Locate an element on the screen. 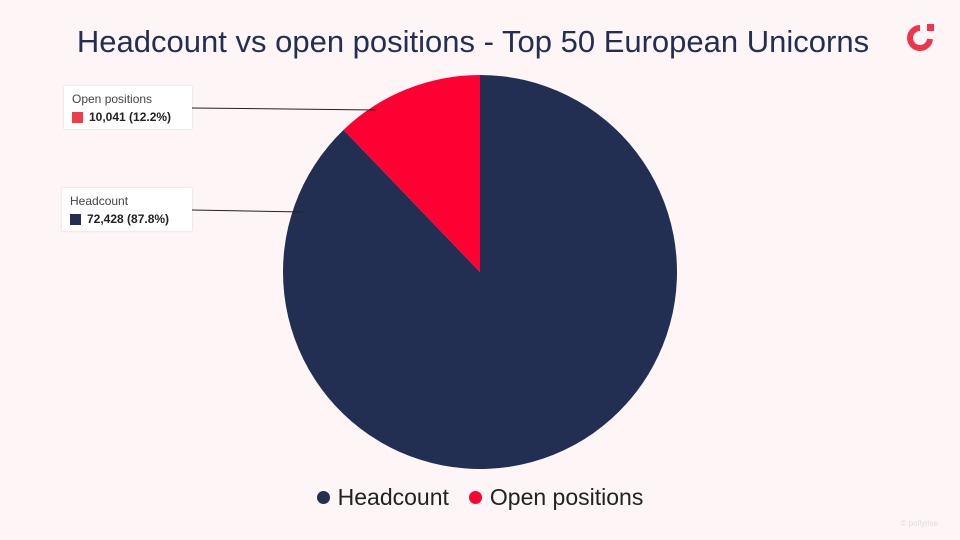 The width and height of the screenshot is (960, 540). tooltip-headcount: Headcount 72,428 (87.8%) is located at coordinates (127, 209).